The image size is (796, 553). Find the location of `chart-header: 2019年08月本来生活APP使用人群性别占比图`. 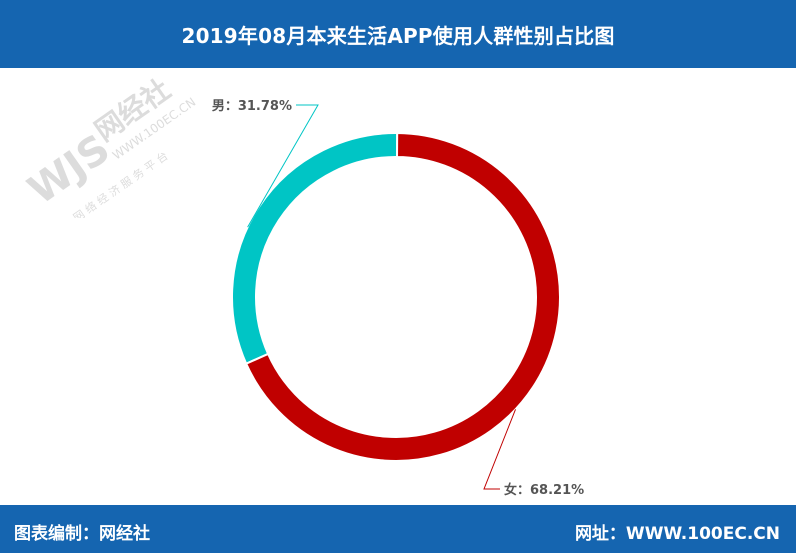

chart-header: 2019年08月本来生活APP使用人群性别占比图 is located at coordinates (398, 34).